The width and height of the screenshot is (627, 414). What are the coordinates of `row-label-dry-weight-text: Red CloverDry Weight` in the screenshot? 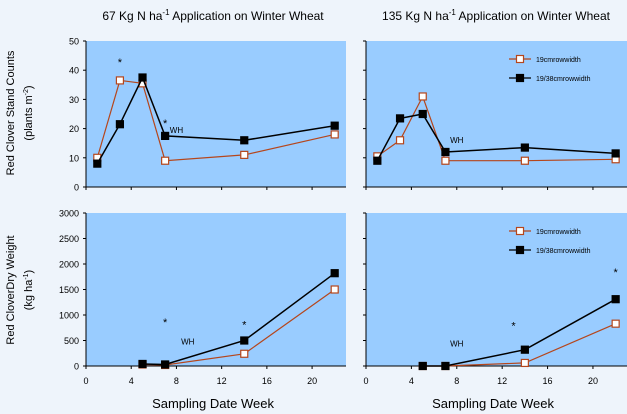 It's located at (11, 289).